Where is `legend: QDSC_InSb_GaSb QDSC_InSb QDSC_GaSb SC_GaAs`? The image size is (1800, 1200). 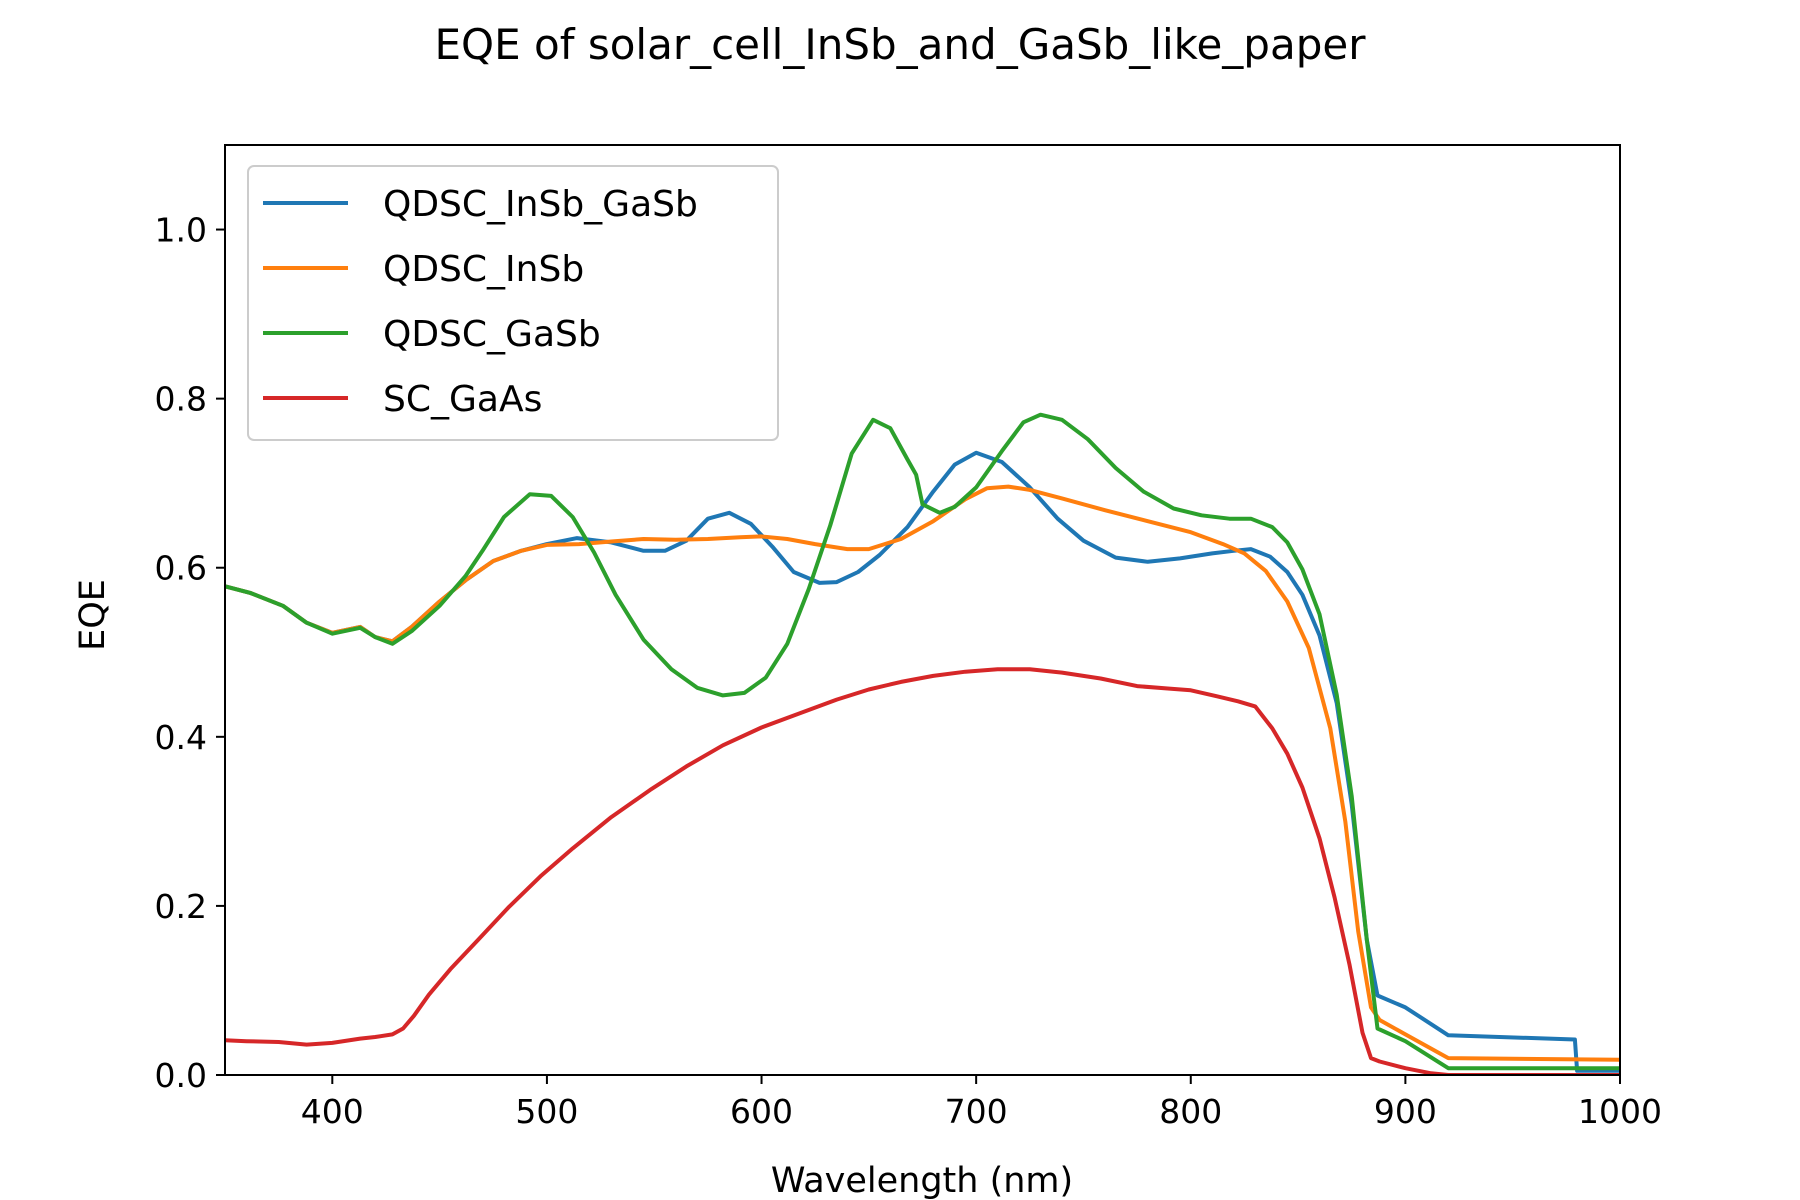
legend: QDSC_InSb_GaSb QDSC_InSb QDSC_GaSb SC_GaAs is located at coordinates (513, 303).